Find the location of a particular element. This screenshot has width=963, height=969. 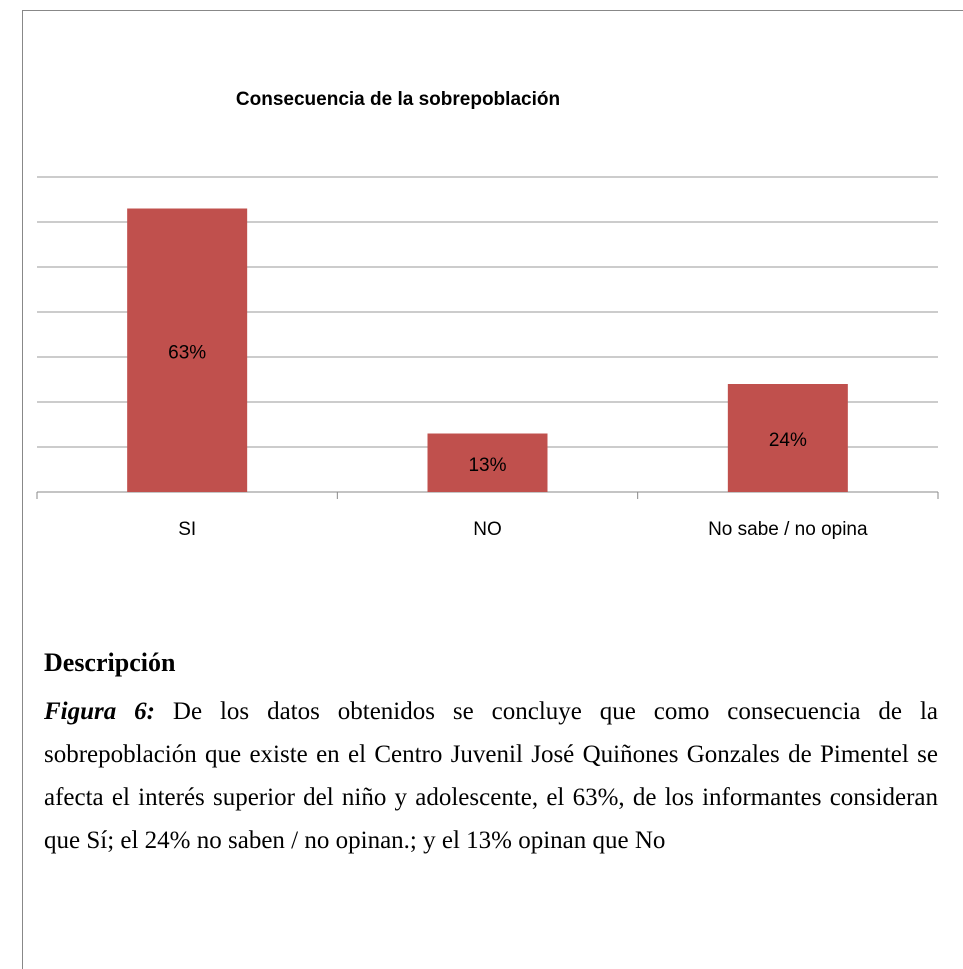

data-label: 24% is located at coordinates (788, 440).